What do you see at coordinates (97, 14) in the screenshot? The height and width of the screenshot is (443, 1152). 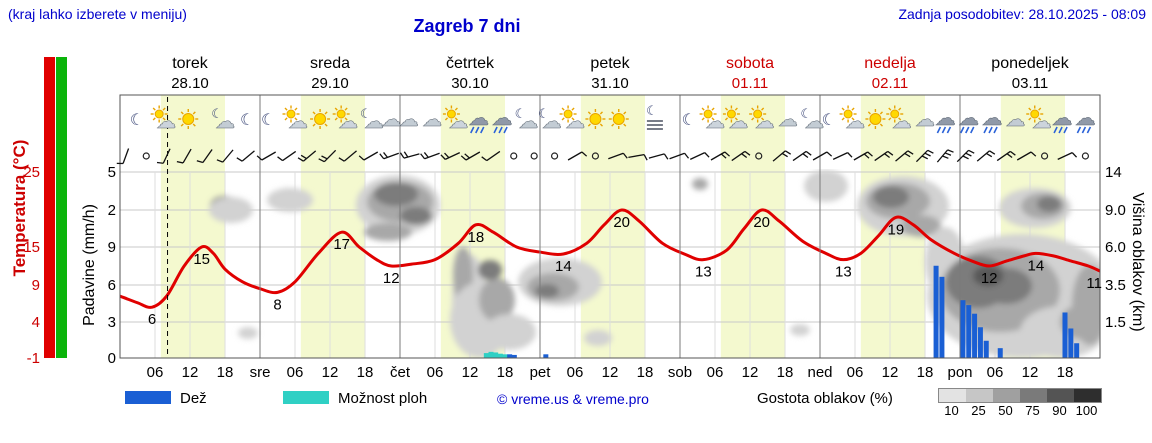 I see `location-menu-hint: (kraj lahko izberete v meniju)` at bounding box center [97, 14].